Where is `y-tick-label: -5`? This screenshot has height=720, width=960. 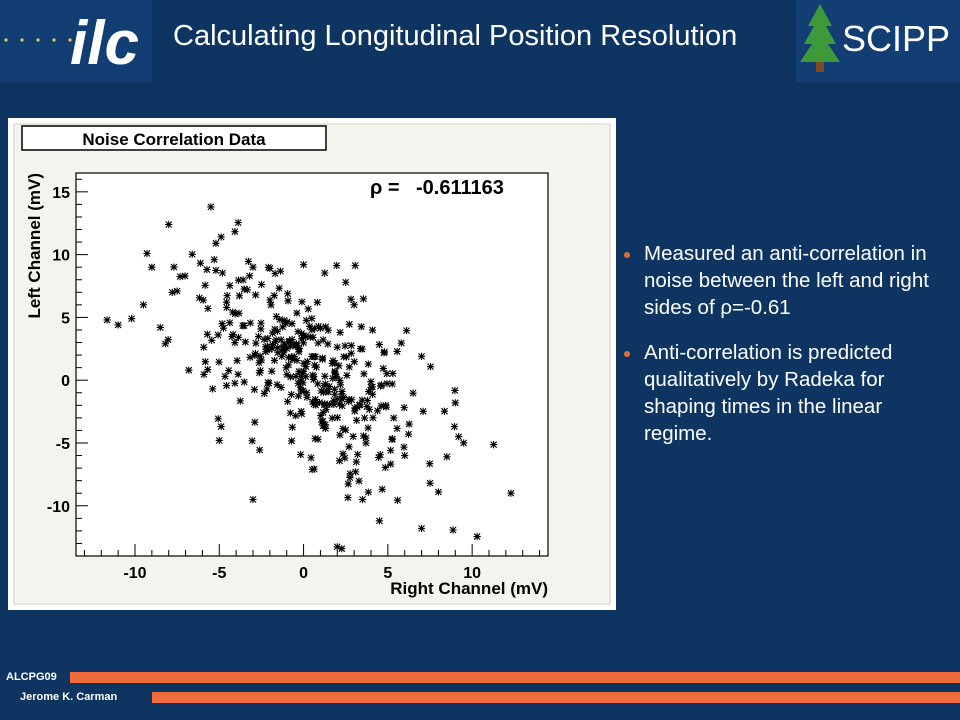
y-tick-label: -5 is located at coordinates (63, 444).